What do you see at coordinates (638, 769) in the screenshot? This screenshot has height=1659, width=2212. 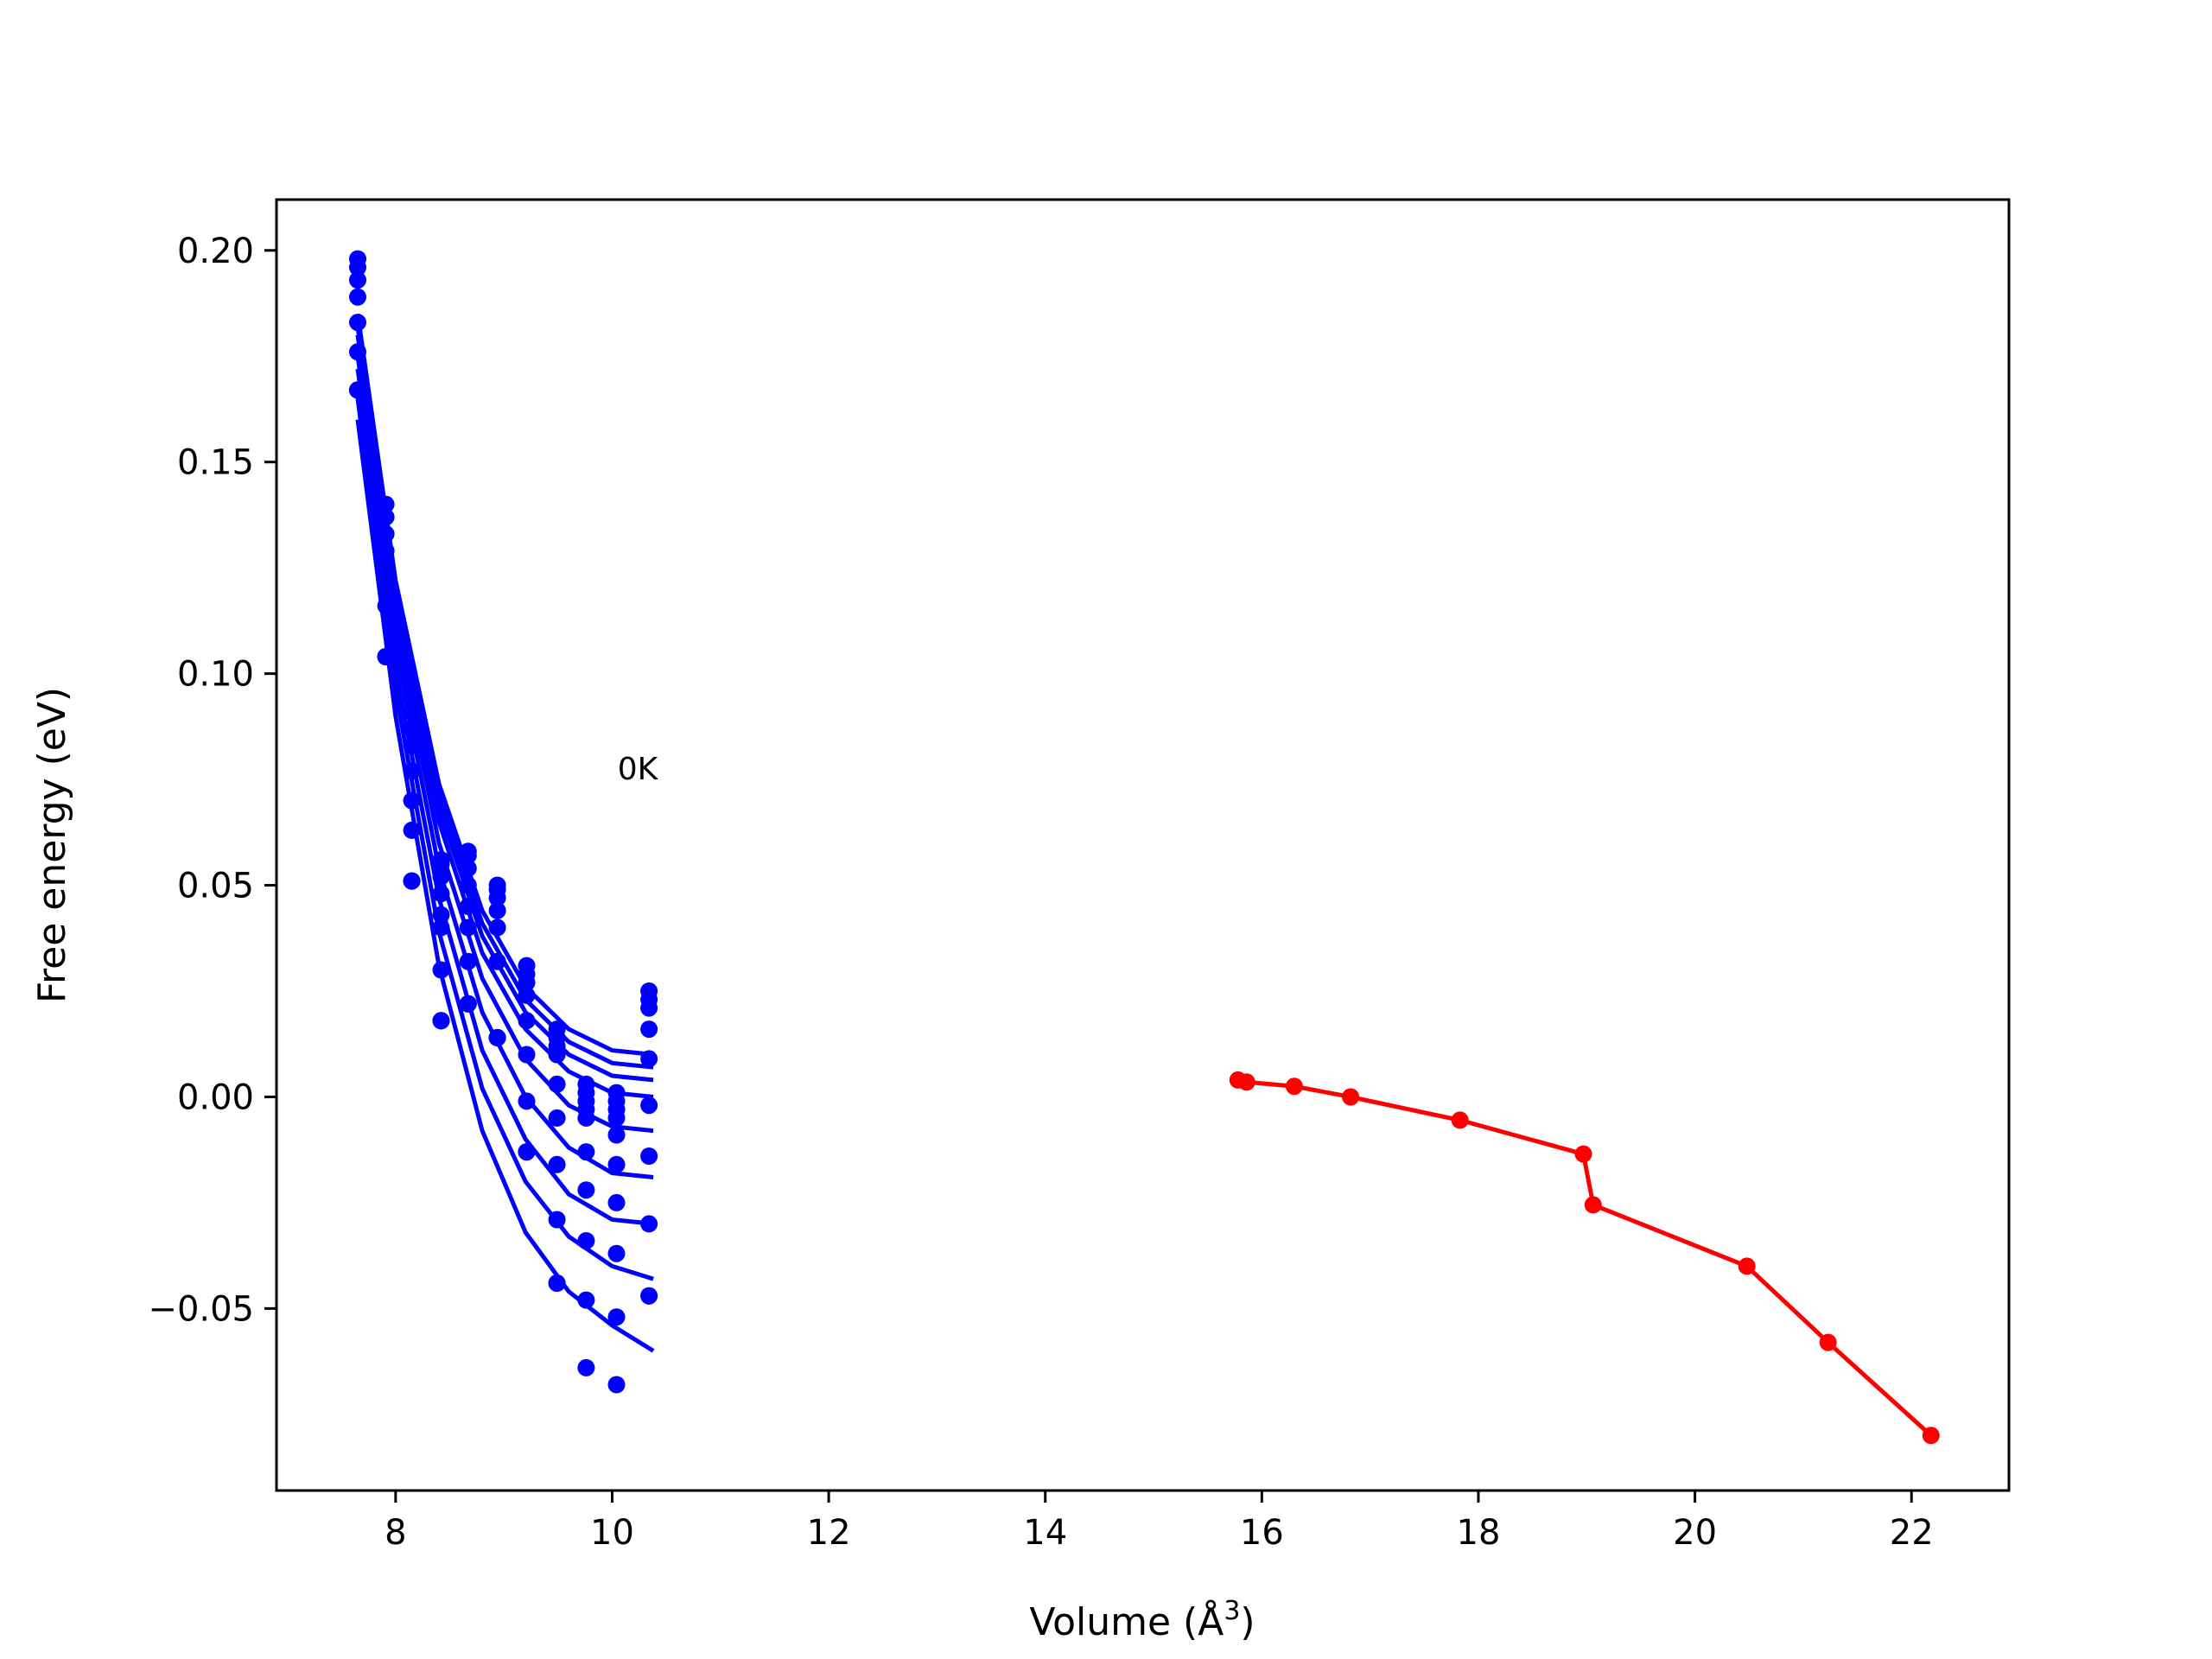 I see `annotation-0k: 0K` at bounding box center [638, 769].